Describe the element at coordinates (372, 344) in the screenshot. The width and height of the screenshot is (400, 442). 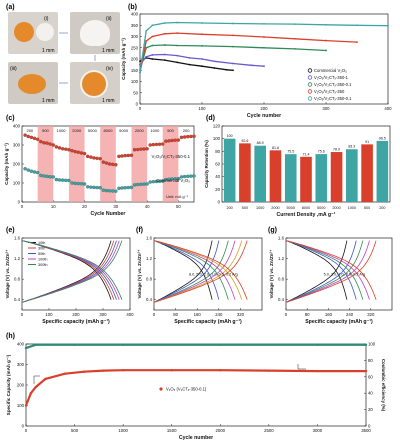
I see `y2-tick-label: 100` at that location.